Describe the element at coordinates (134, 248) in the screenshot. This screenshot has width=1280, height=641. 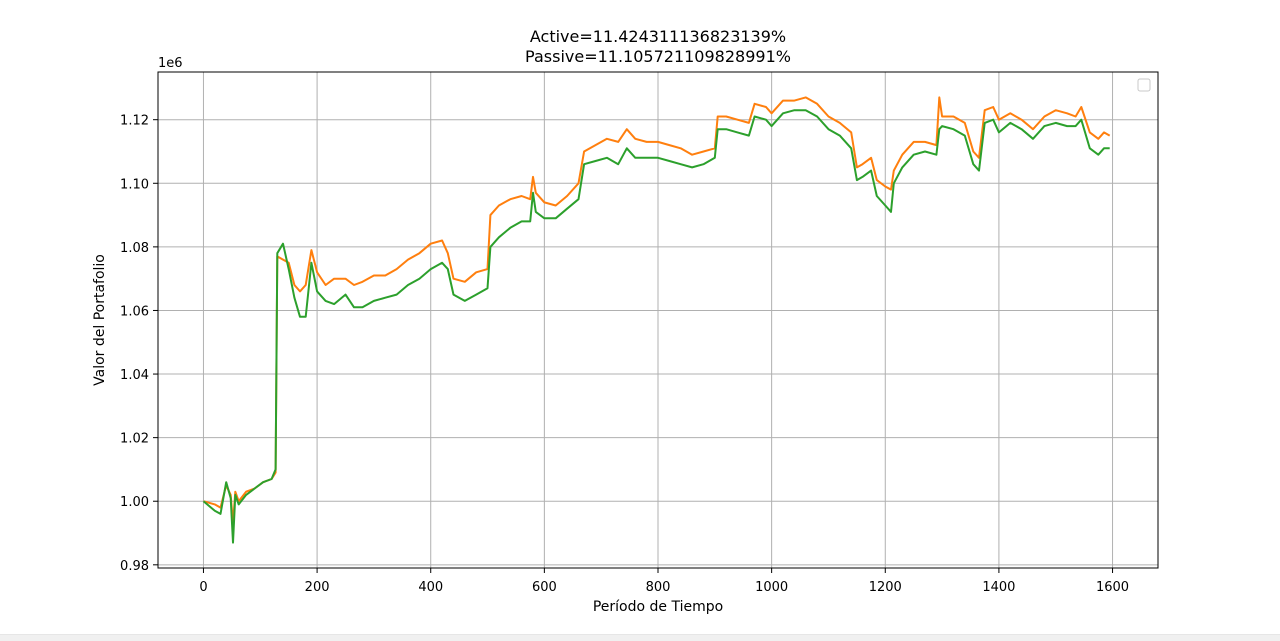
I see `y-tick-label: 1.08` at that location.